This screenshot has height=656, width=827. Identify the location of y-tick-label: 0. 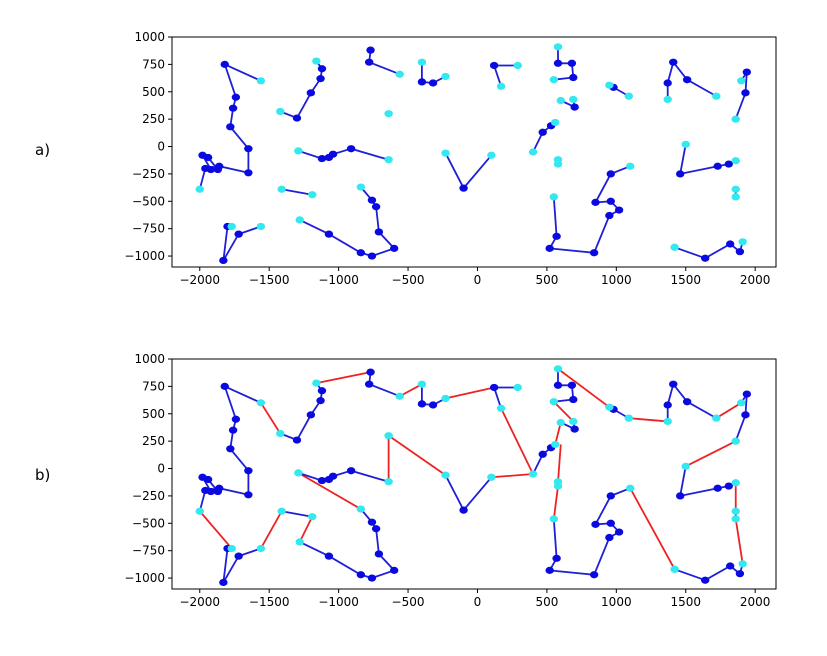
(161, 147).